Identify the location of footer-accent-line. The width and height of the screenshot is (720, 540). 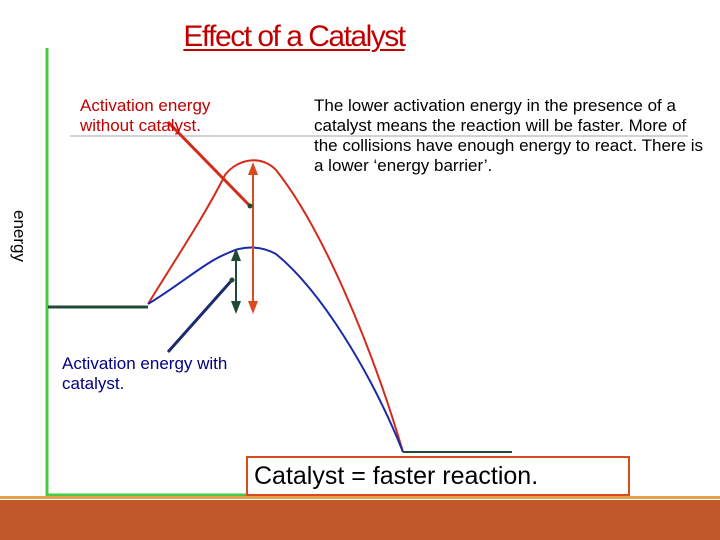
(360, 497).